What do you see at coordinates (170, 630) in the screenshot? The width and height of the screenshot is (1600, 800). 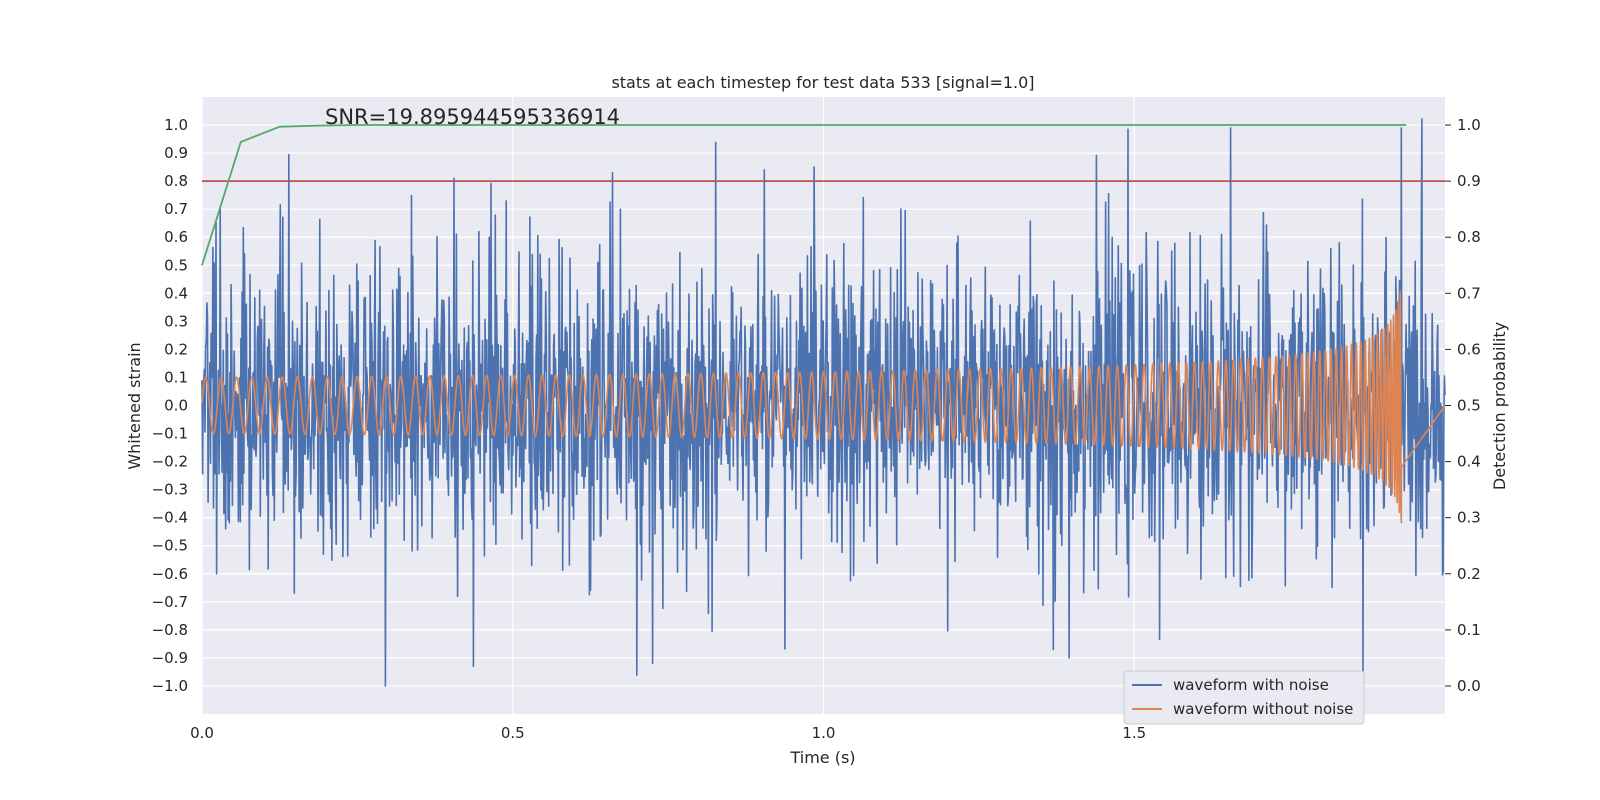 I see `y-tick-label: −0.8` at bounding box center [170, 630].